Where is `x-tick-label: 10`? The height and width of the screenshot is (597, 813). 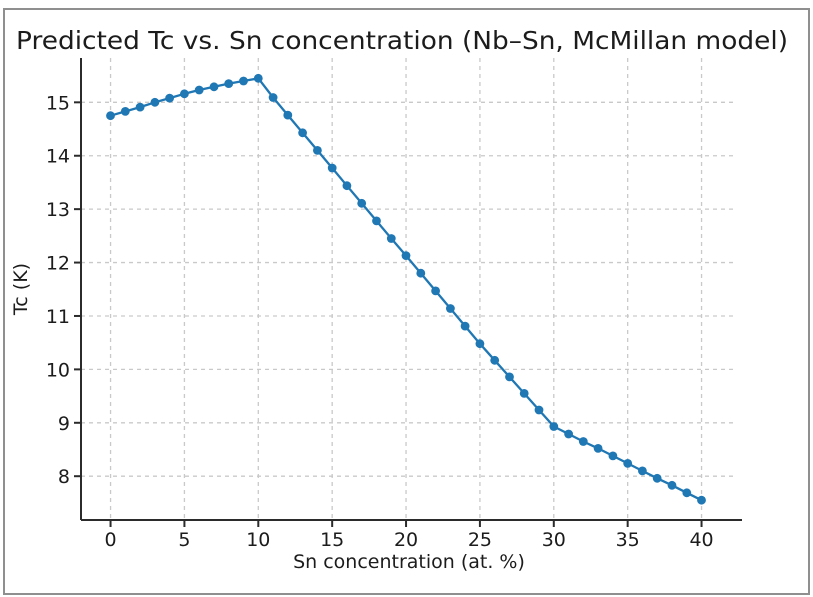 x-tick-label: 10 is located at coordinates (258, 540).